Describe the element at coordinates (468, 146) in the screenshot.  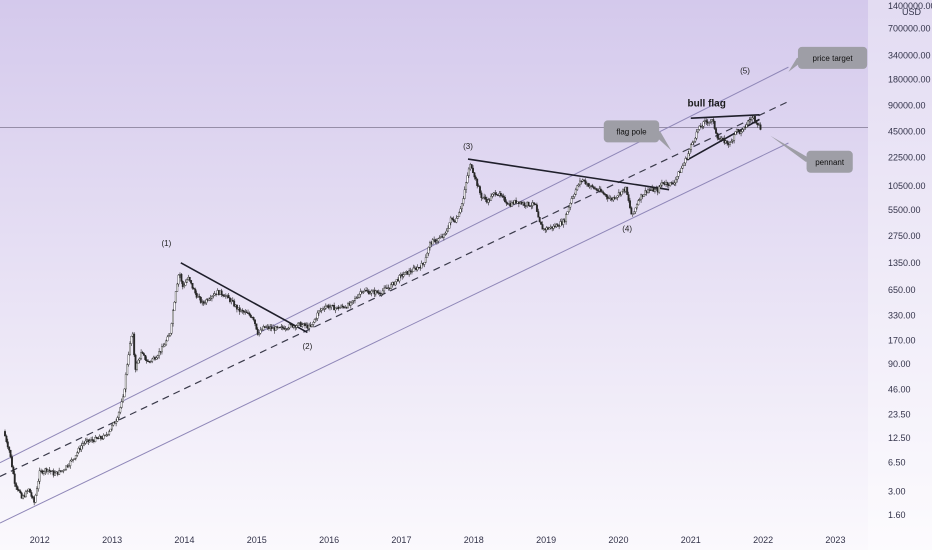
I see `wave-label: (3)` at that location.